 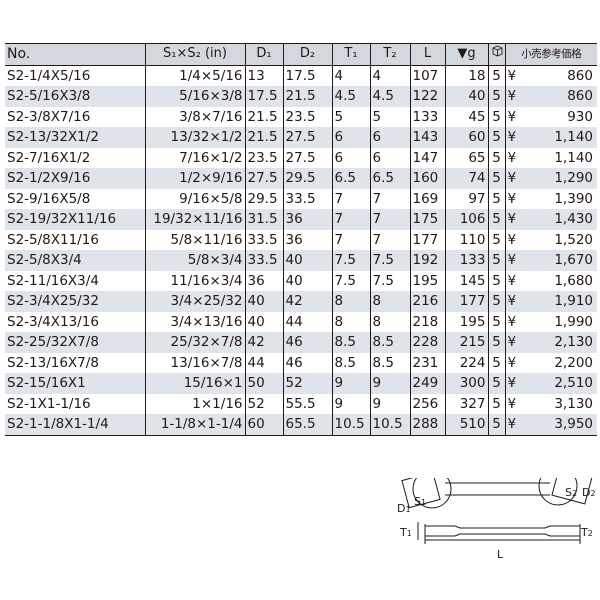 I want to click on cell-size: 11/16×3/4, so click(x=194, y=280).